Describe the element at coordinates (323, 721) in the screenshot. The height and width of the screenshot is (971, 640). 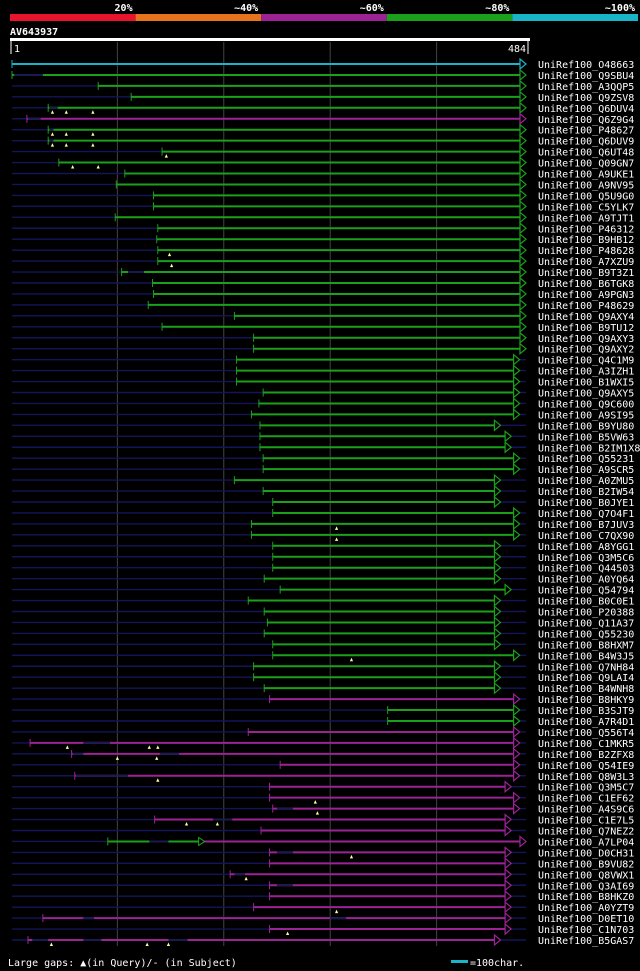
I see `hit-row: UniRef100_A7R4D1` at that location.